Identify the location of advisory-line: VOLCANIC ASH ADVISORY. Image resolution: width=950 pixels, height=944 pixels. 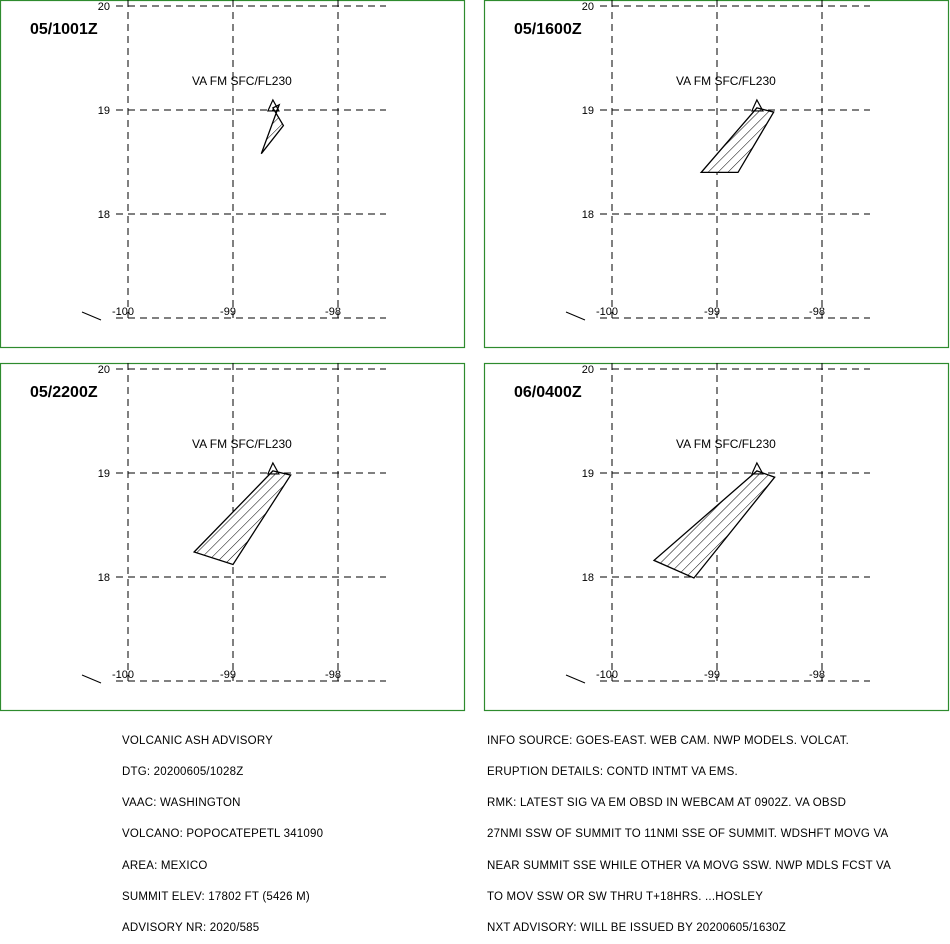
(197, 740).